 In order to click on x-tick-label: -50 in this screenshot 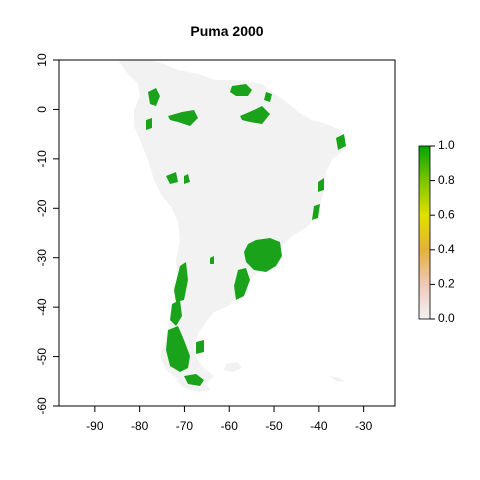, I will do `click(274, 426)`.